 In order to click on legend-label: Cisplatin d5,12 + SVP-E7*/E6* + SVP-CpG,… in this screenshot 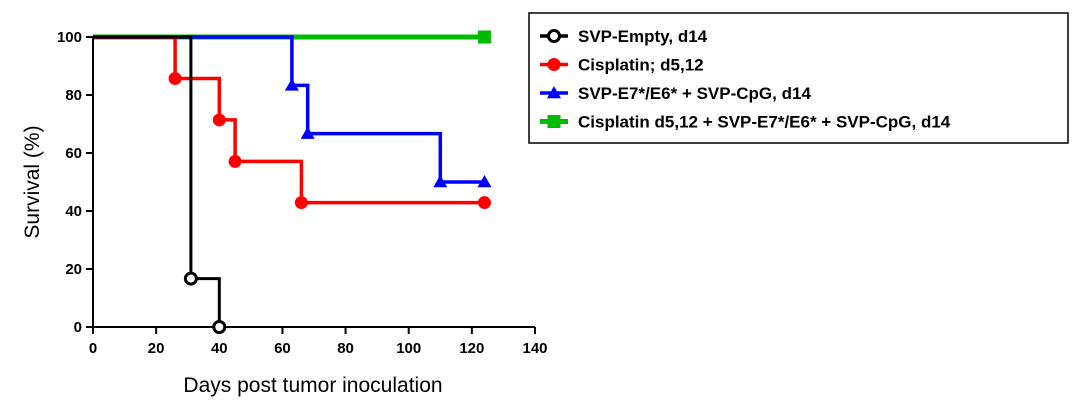, I will do `click(764, 122)`.